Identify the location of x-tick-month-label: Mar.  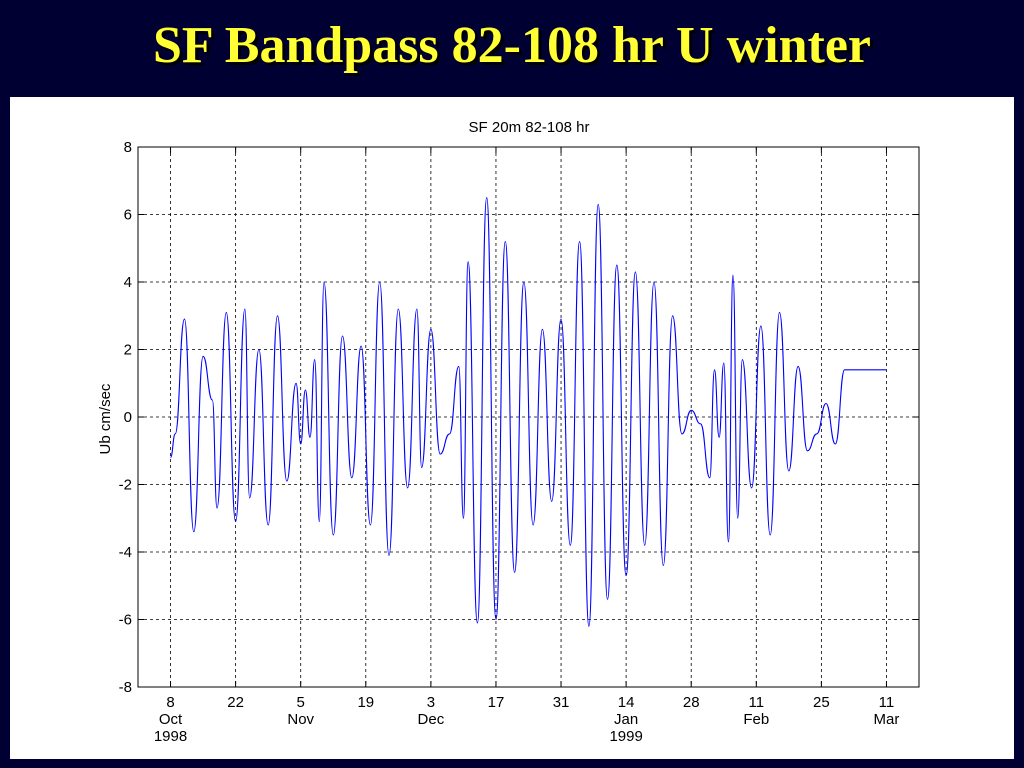
(887, 719).